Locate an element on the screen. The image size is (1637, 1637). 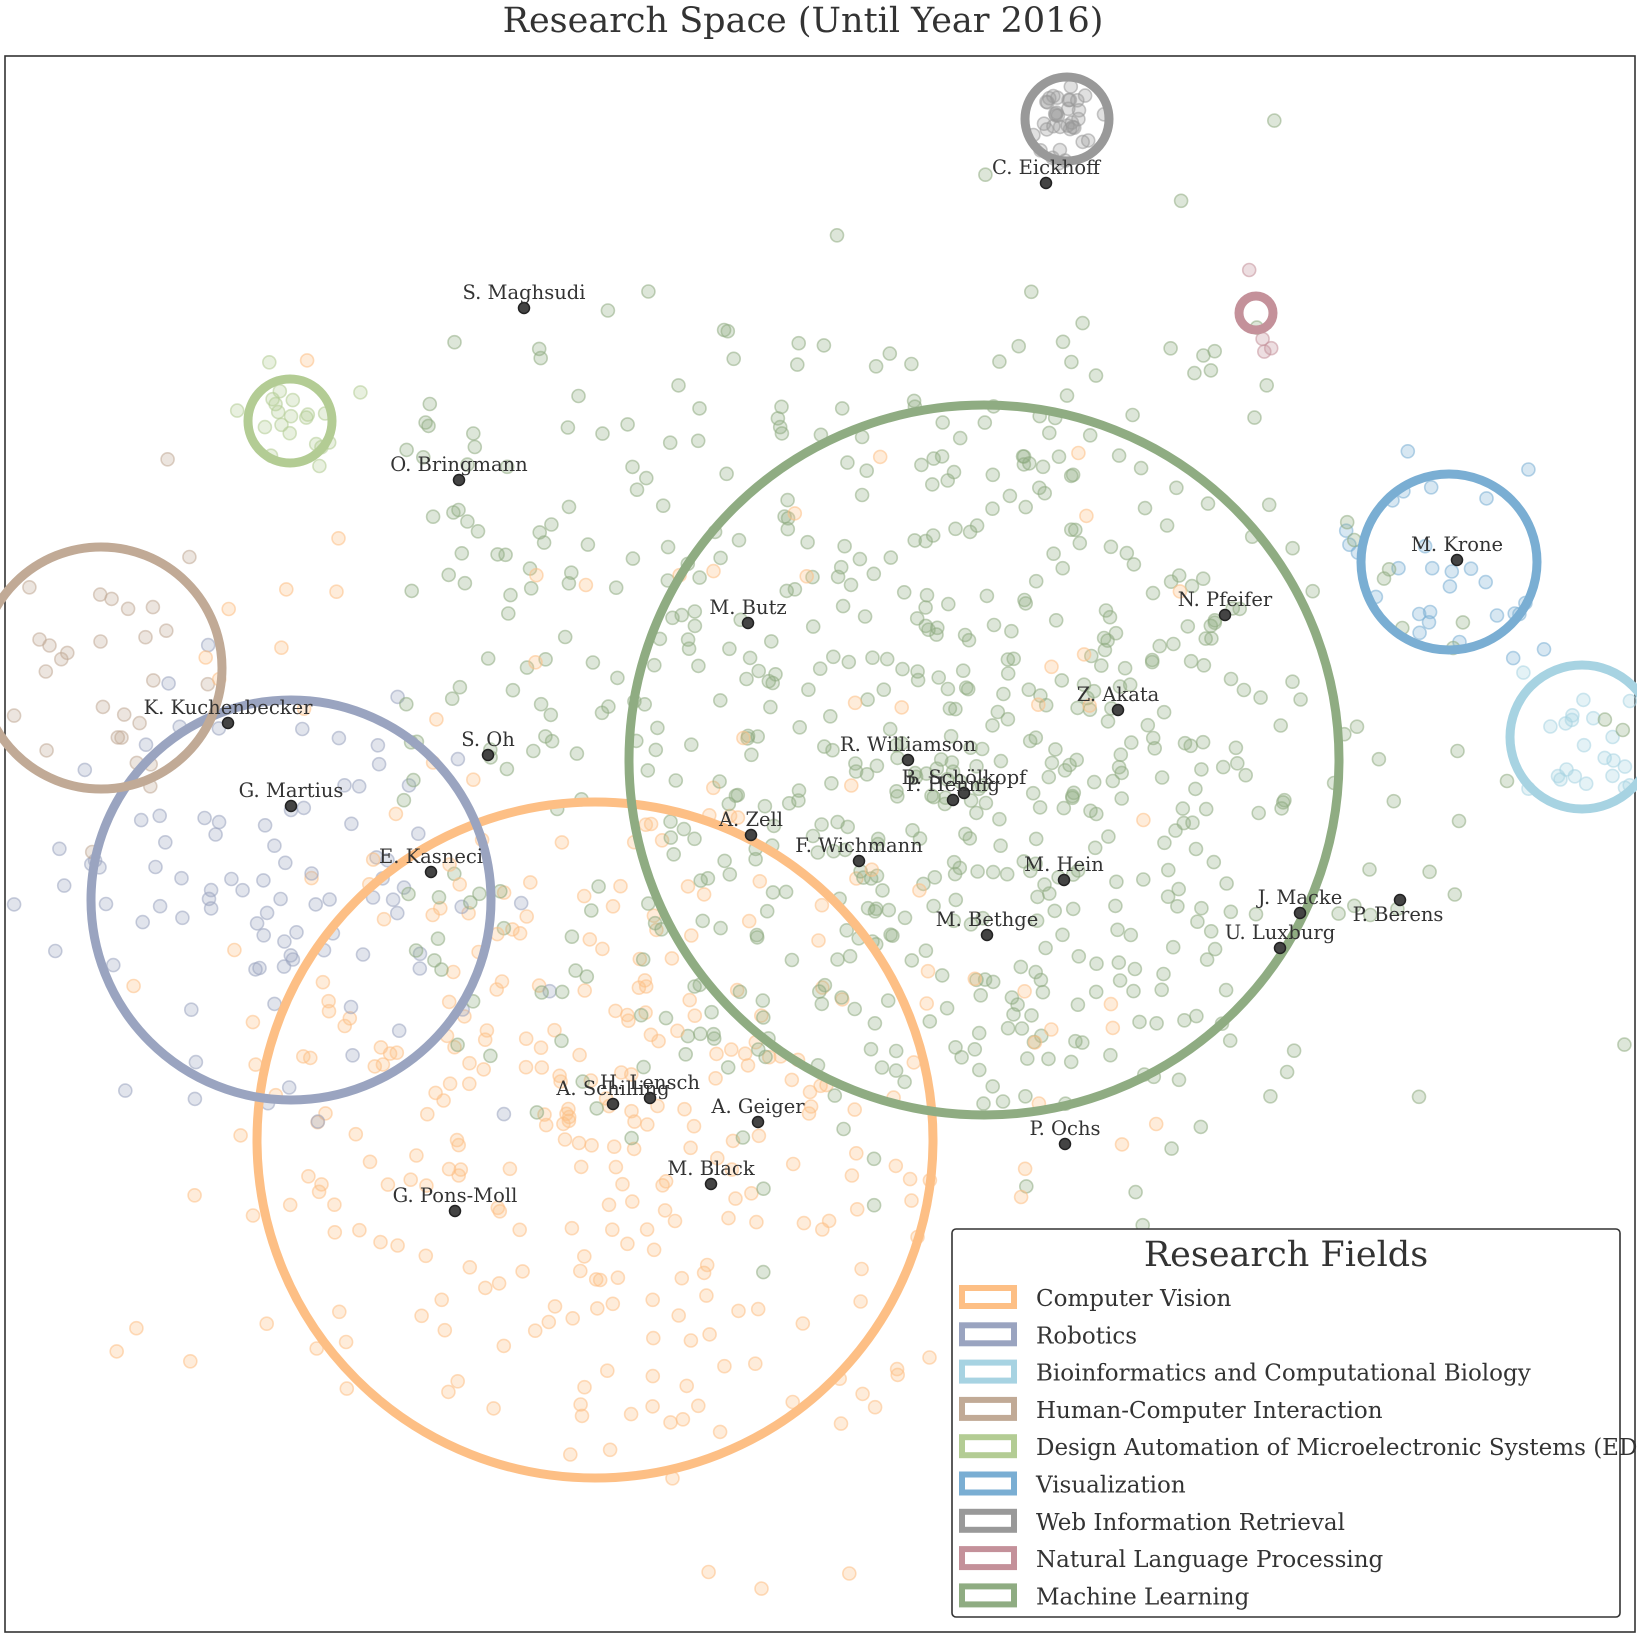
researcher-label: P. Ochs is located at coordinates (1064, 1128).